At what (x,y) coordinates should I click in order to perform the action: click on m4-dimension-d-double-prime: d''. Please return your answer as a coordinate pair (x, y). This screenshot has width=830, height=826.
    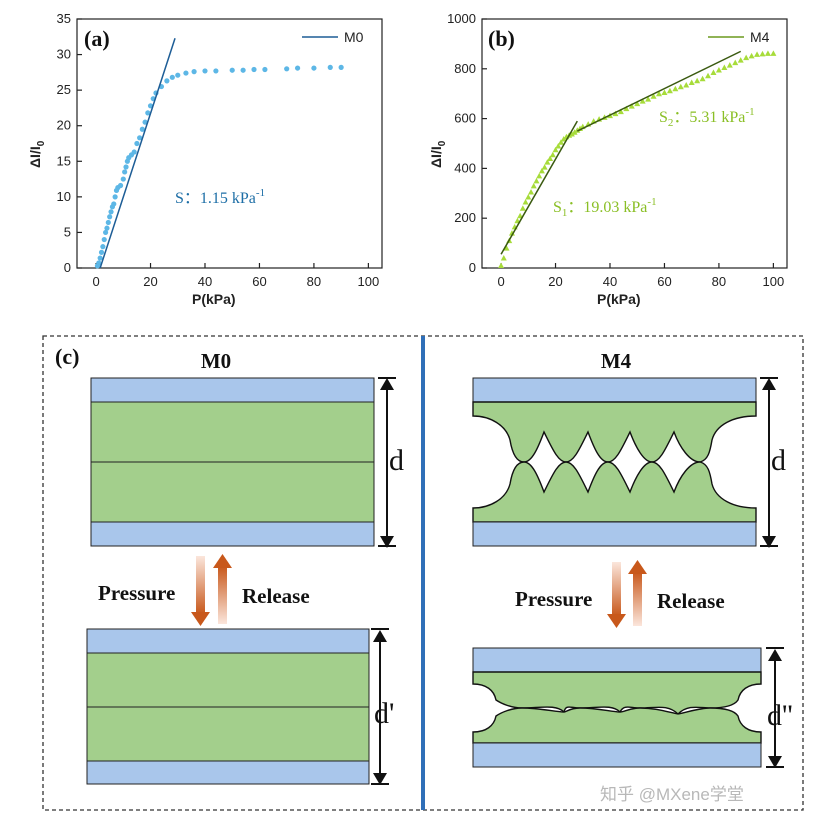
    Looking at the image, I should click on (779, 707).